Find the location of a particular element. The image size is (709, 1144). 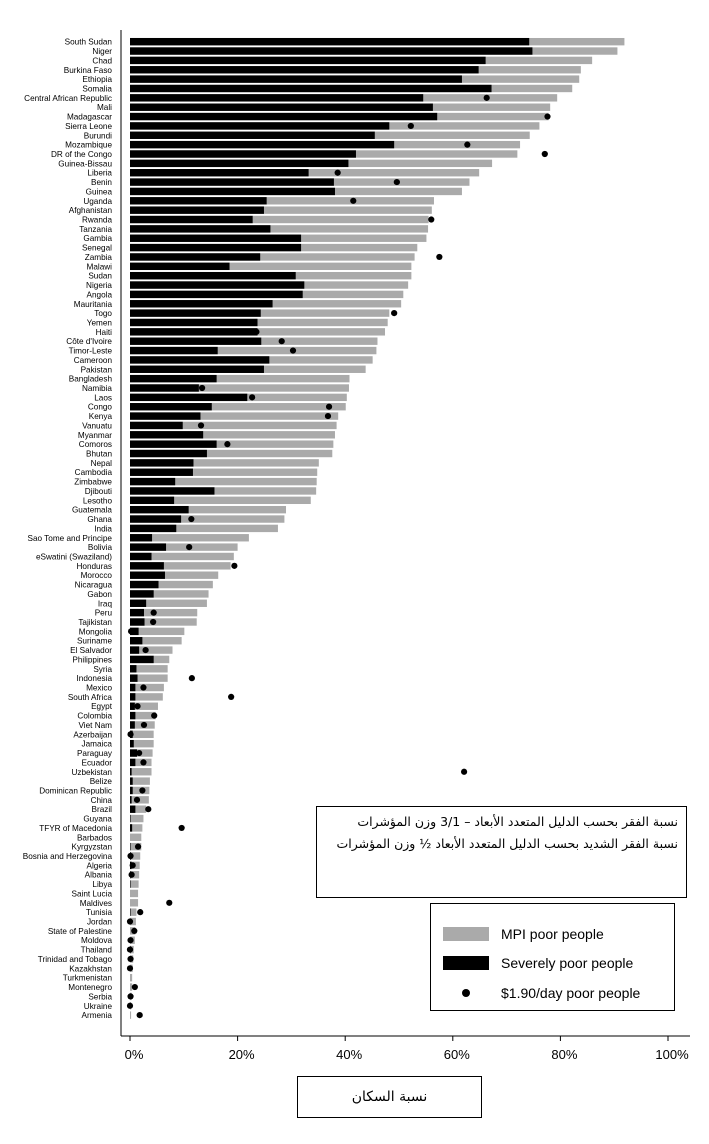

country-label: Chad is located at coordinates (102, 60).